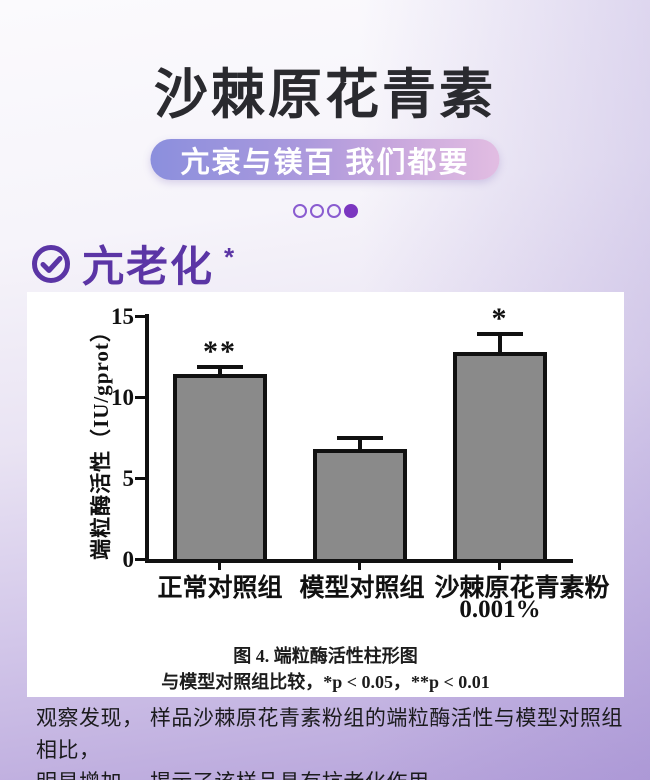 This screenshot has height=780, width=650. Describe the element at coordinates (325, 656) in the screenshot. I see `chart-caption-title: 图 4. 端粒酶活性柱形图` at that location.